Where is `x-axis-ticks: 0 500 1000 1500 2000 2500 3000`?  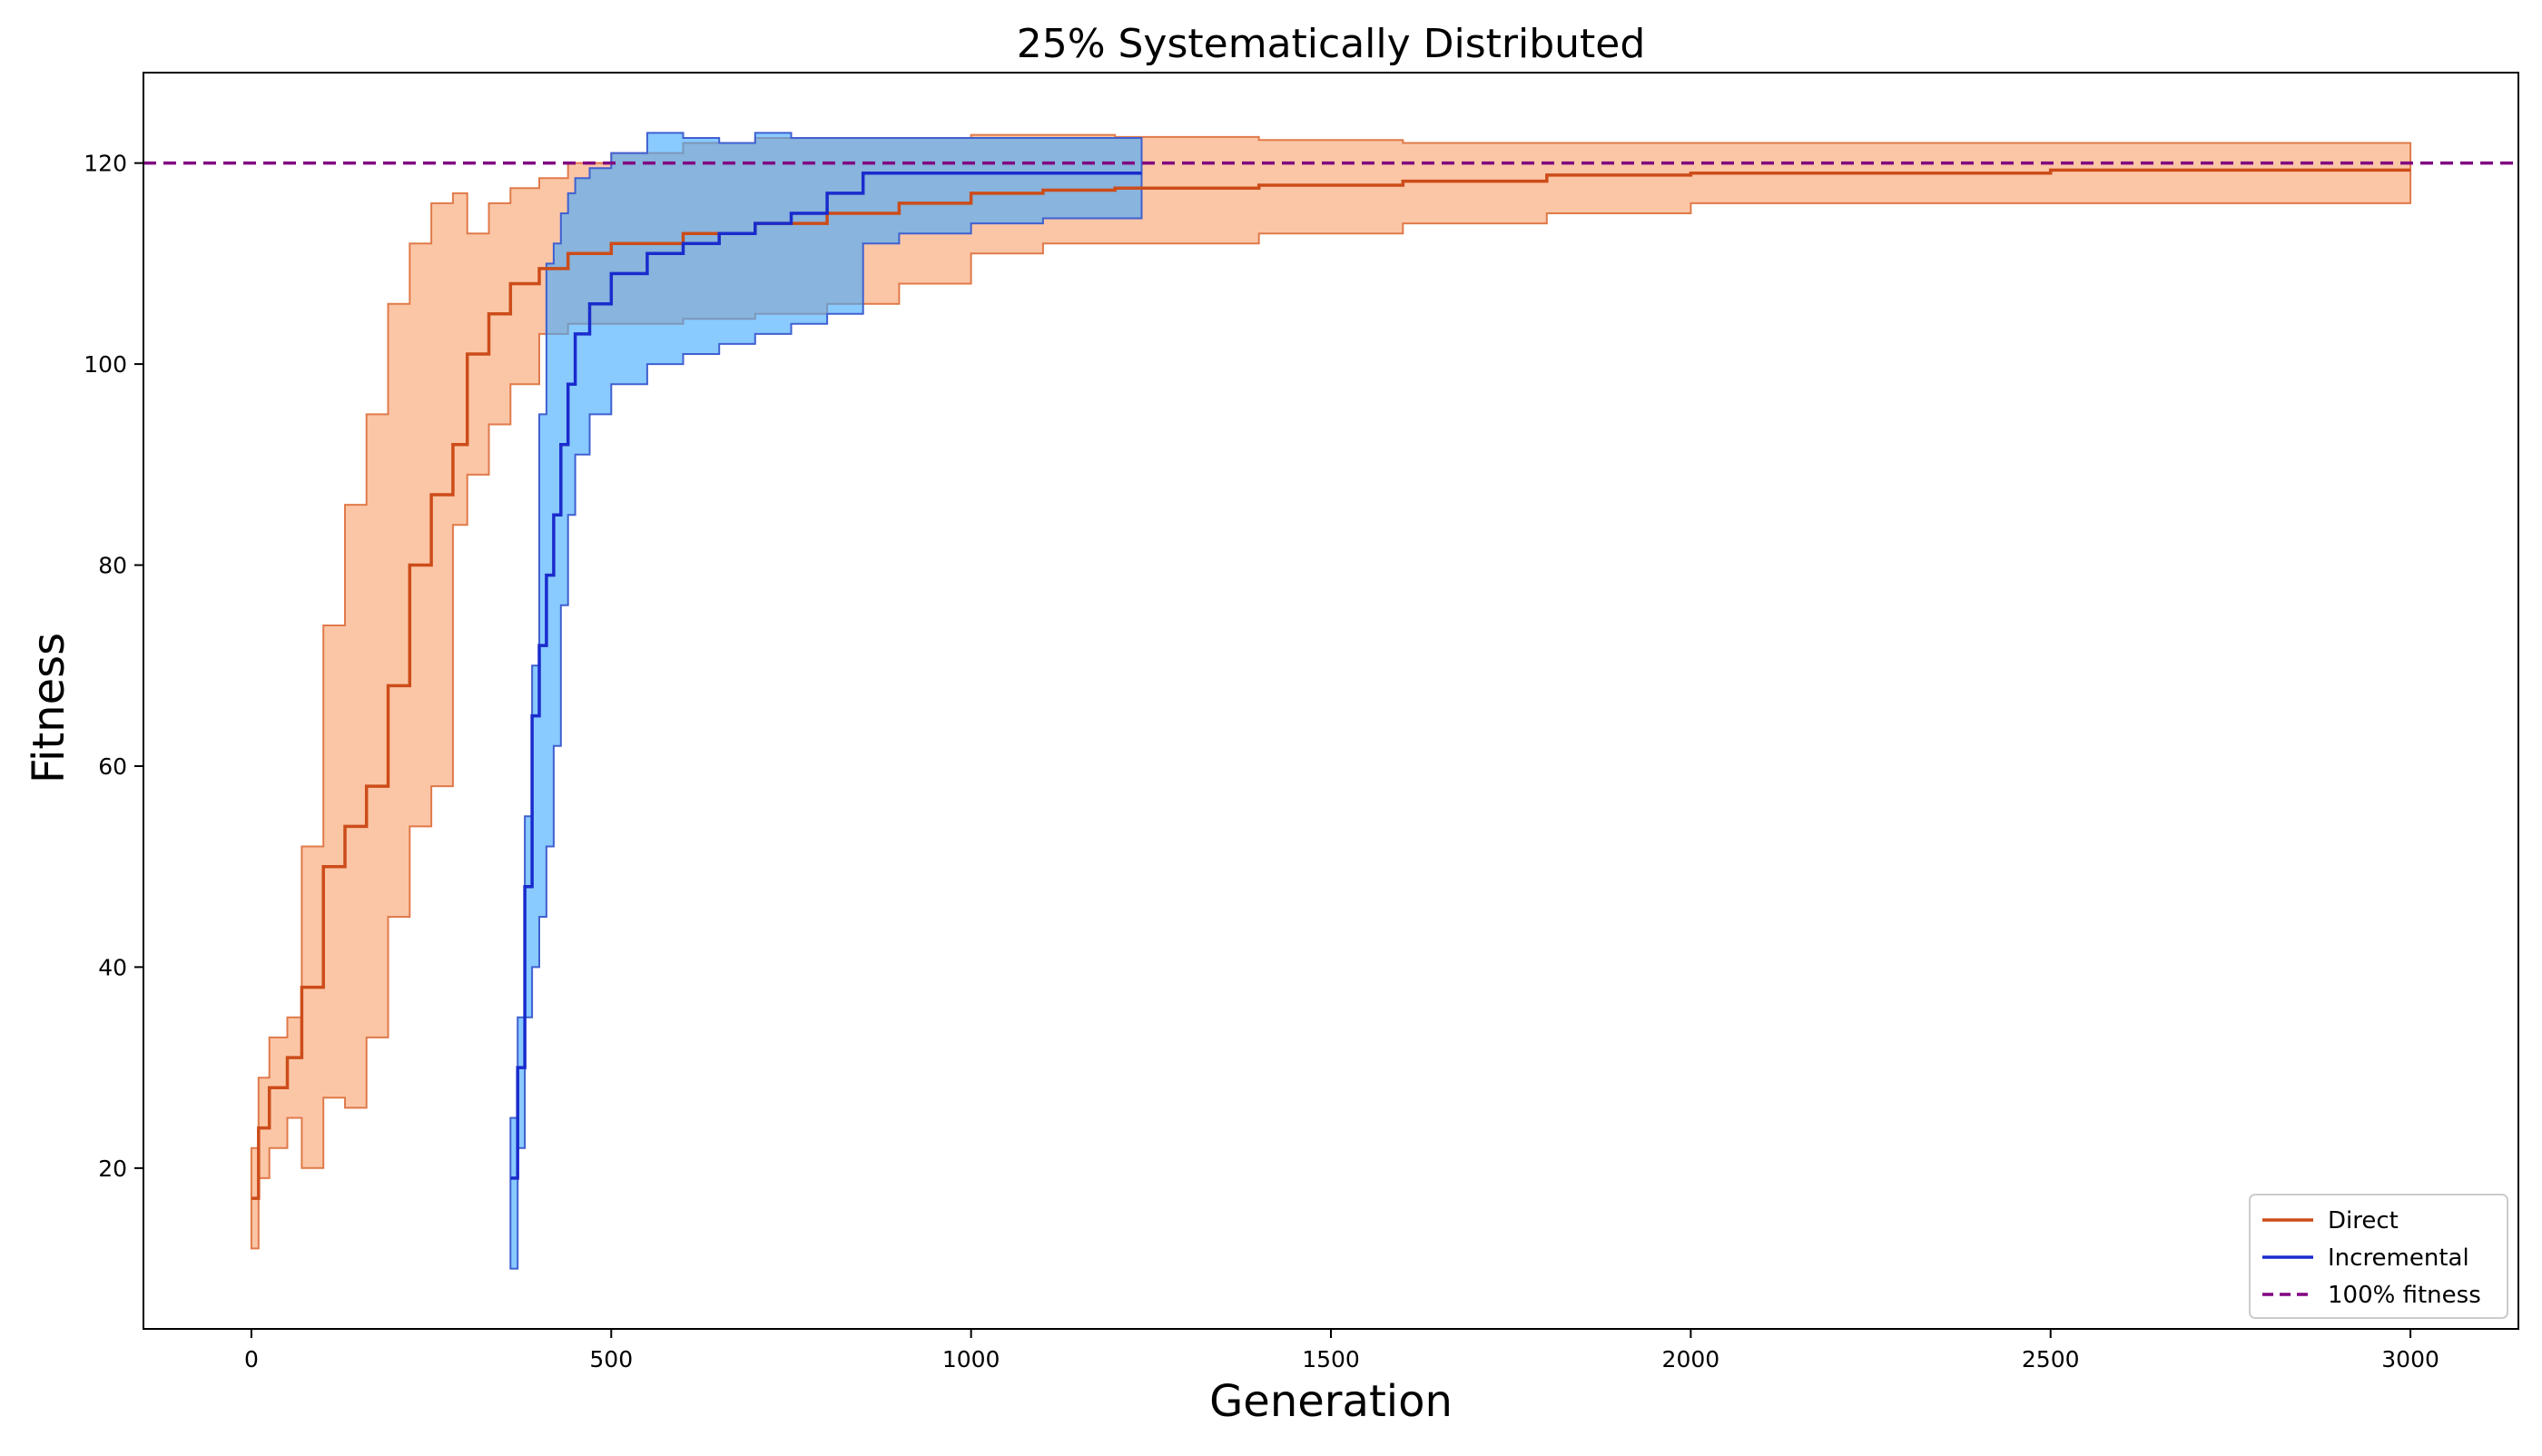 x-axis-ticks: 0 500 1000 1500 2000 2500 3000 is located at coordinates (1341, 1350).